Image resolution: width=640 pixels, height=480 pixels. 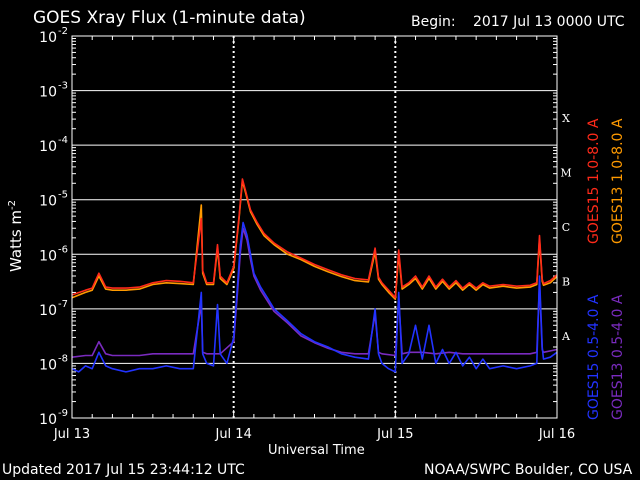 I want to click on legend-goes15-long-text: GOES15 1.0-8.0 A, so click(x=594, y=181).